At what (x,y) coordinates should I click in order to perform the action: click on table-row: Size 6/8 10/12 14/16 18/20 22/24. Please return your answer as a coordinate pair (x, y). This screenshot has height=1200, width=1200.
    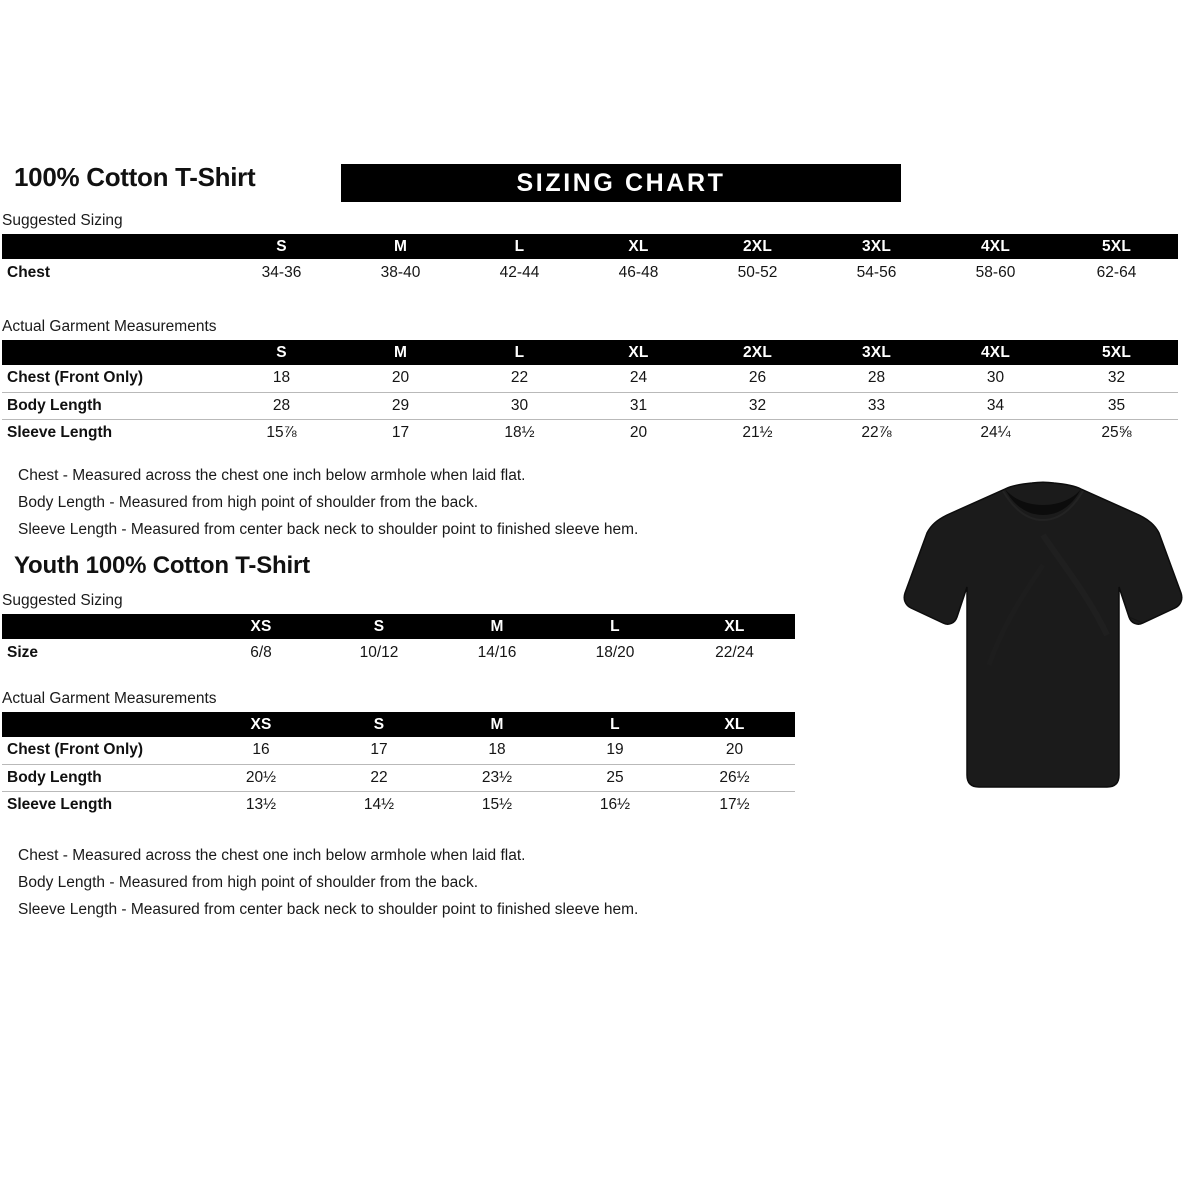
    Looking at the image, I should click on (398, 652).